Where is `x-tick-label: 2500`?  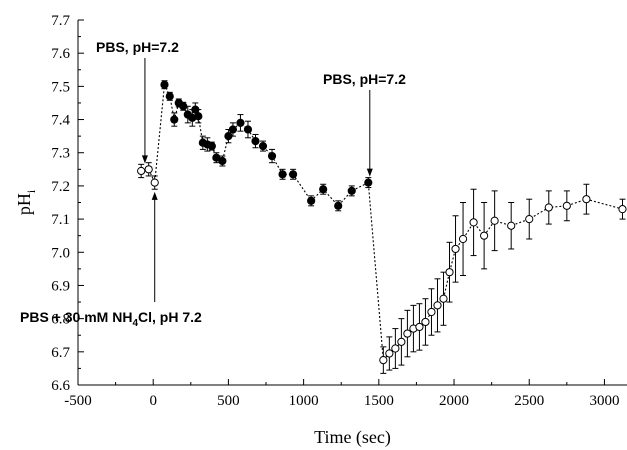
x-tick-label: 2500 is located at coordinates (529, 401).